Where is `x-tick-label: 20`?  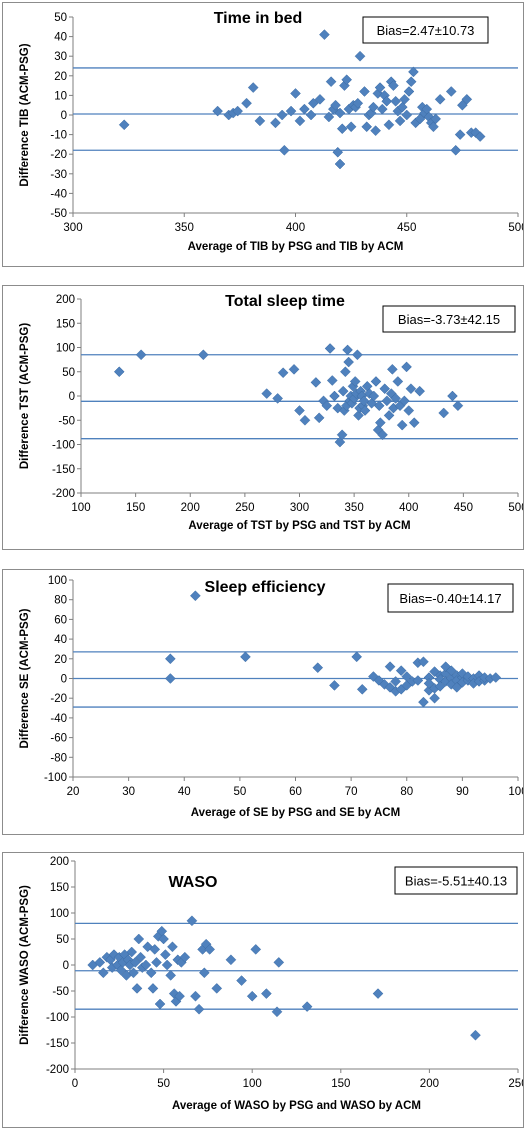 x-tick-label: 20 is located at coordinates (73, 792).